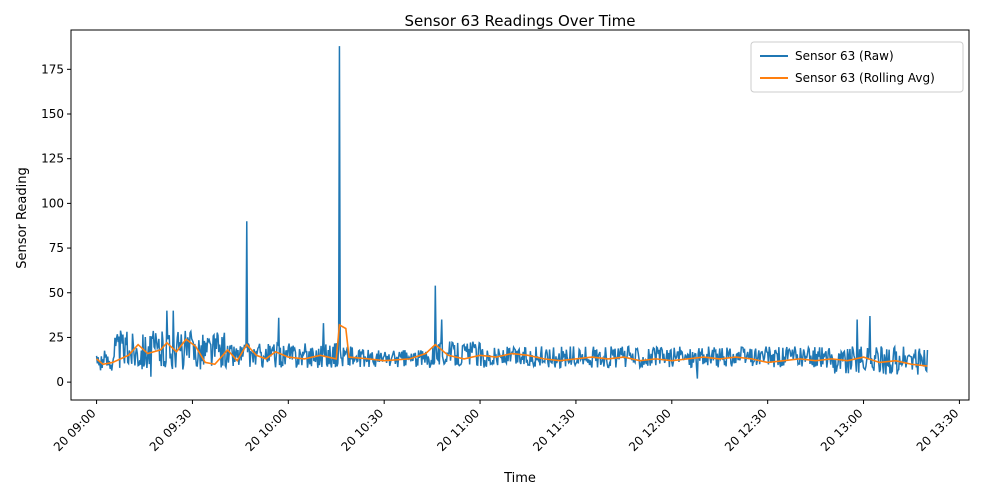 The image size is (1000, 500). Describe the element at coordinates (746, 430) in the screenshot. I see `x-tick-label: 20 12:30` at that location.